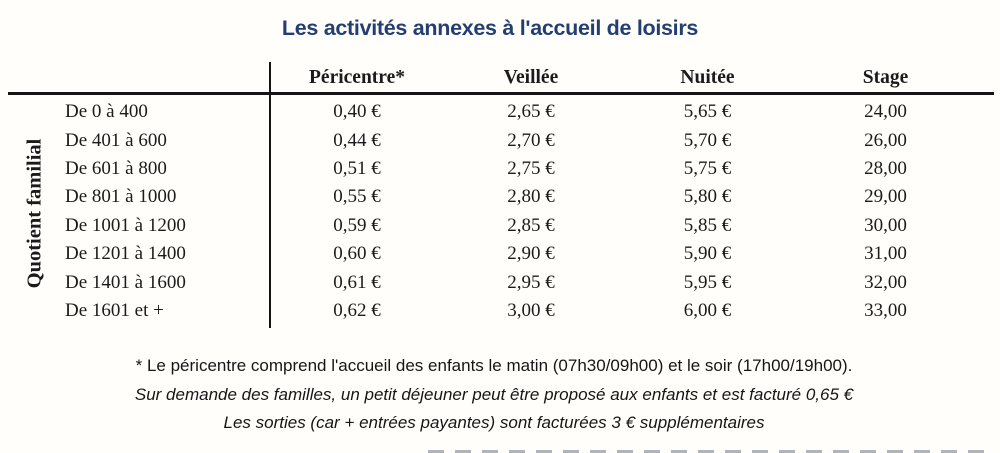 The image size is (1000, 453). I want to click on row-label: De 601 à 800, so click(116, 168).